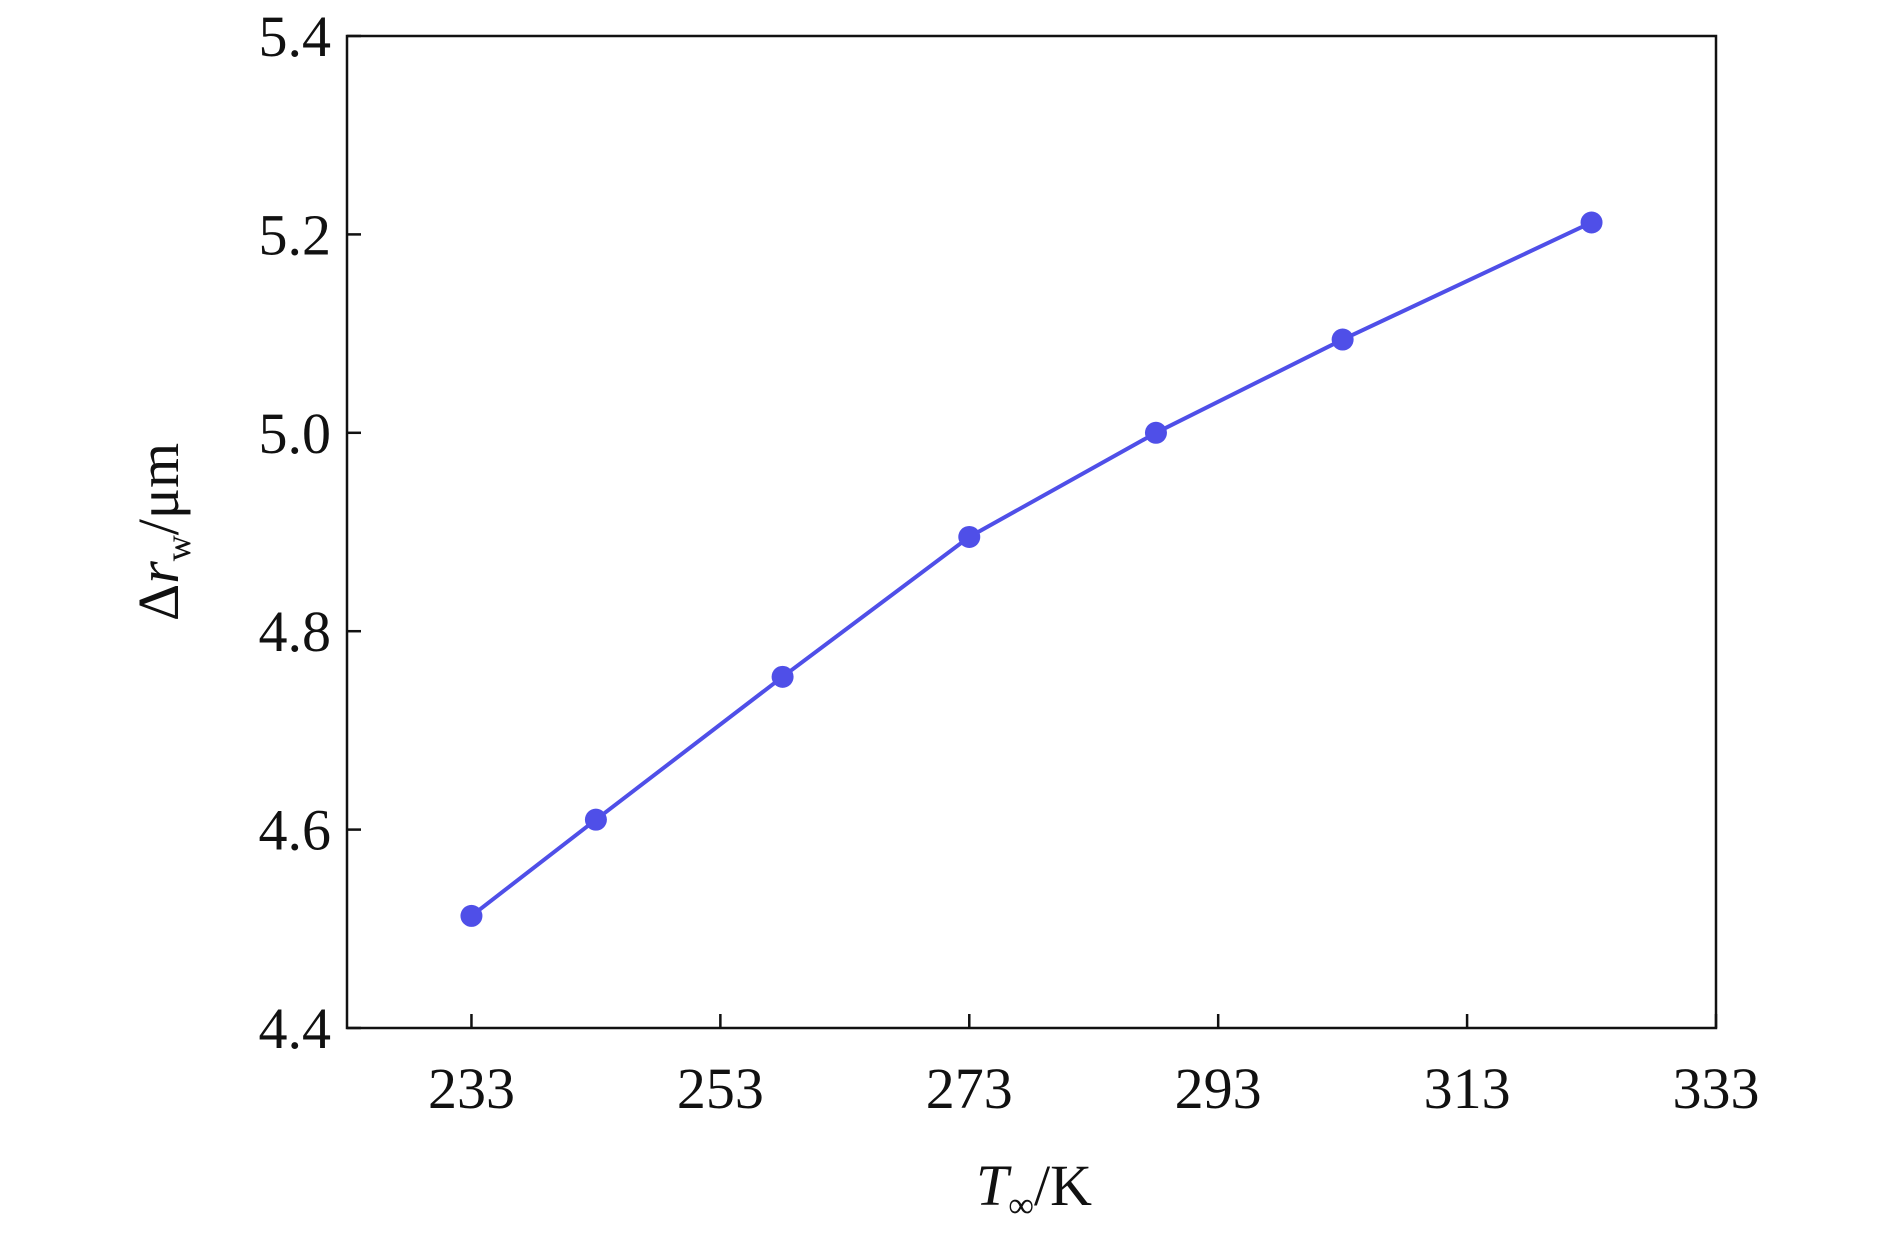 The width and height of the screenshot is (1890, 1236). I want to click on x-axis-label: T∞/K, so click(1034, 1189).